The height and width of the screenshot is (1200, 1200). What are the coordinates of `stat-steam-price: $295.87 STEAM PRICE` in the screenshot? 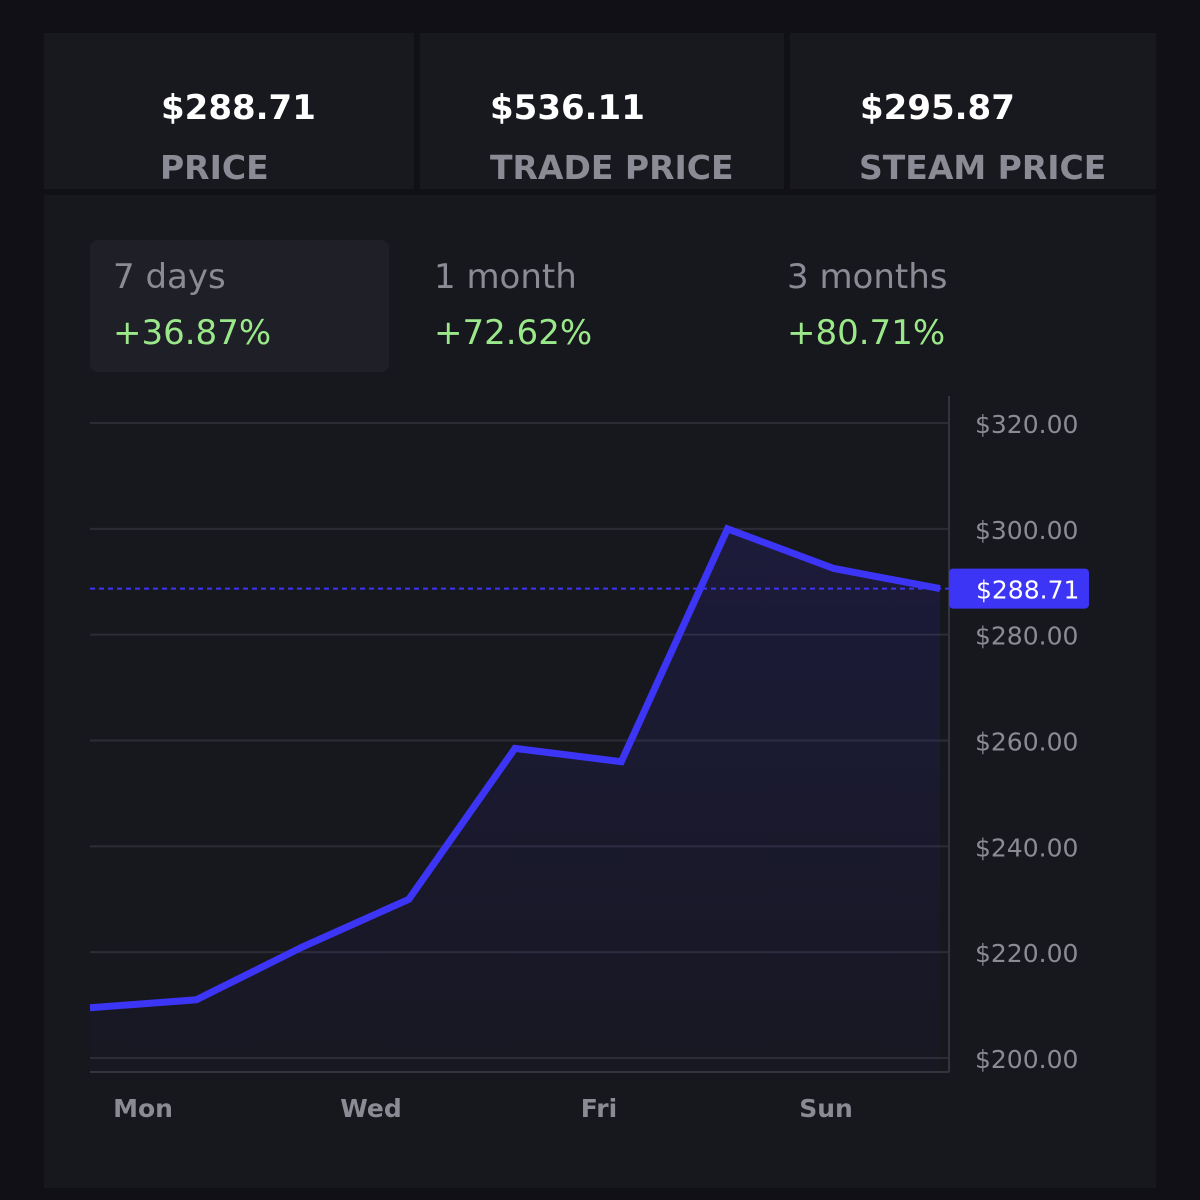 It's located at (973, 111).